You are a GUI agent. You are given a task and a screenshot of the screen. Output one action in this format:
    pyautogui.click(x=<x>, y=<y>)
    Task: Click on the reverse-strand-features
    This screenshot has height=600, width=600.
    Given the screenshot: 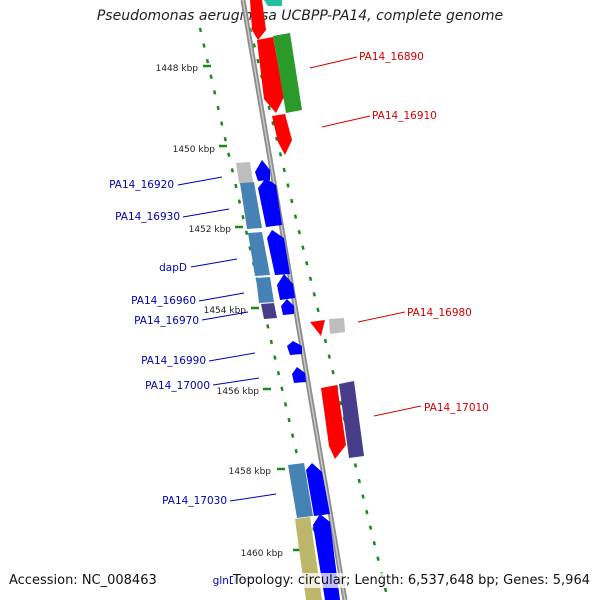 What is the action you would take?
    pyautogui.click(x=288, y=380)
    